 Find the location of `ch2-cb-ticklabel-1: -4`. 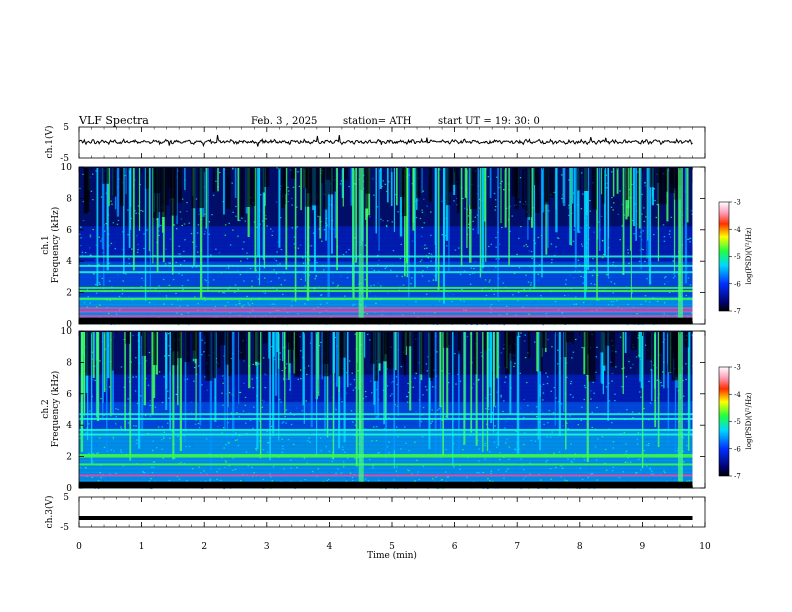

ch2-cb-ticklabel-1: -4 is located at coordinates (737, 395).